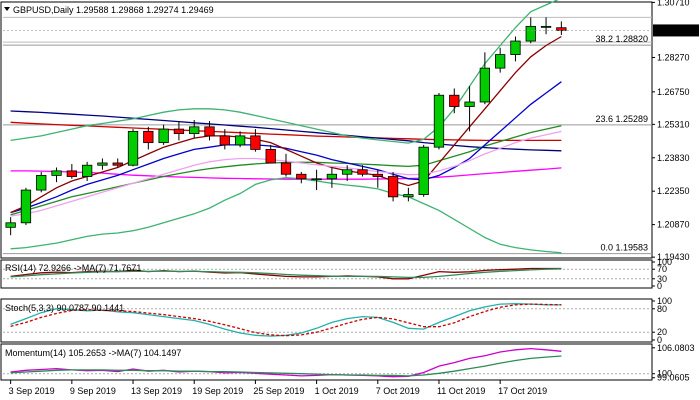  Describe the element at coordinates (659, 340) in the screenshot. I see `stoch-tick-label: 0` at that location.